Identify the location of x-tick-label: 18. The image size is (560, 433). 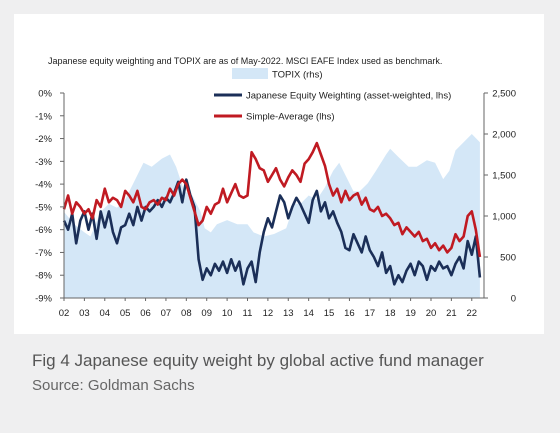
(390, 313).